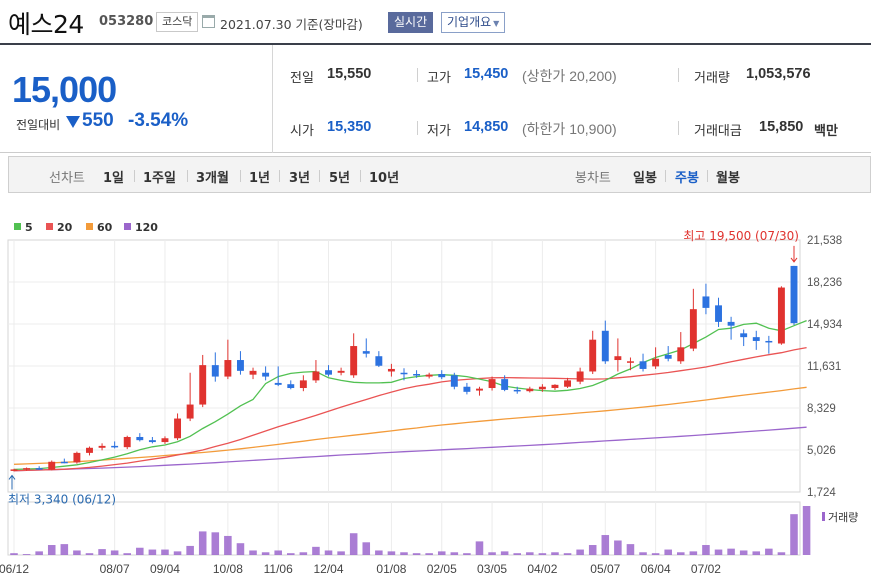  Describe the element at coordinates (473, 22) in the screenshot. I see `company-overview-button: 기업개요 ▼` at that location.